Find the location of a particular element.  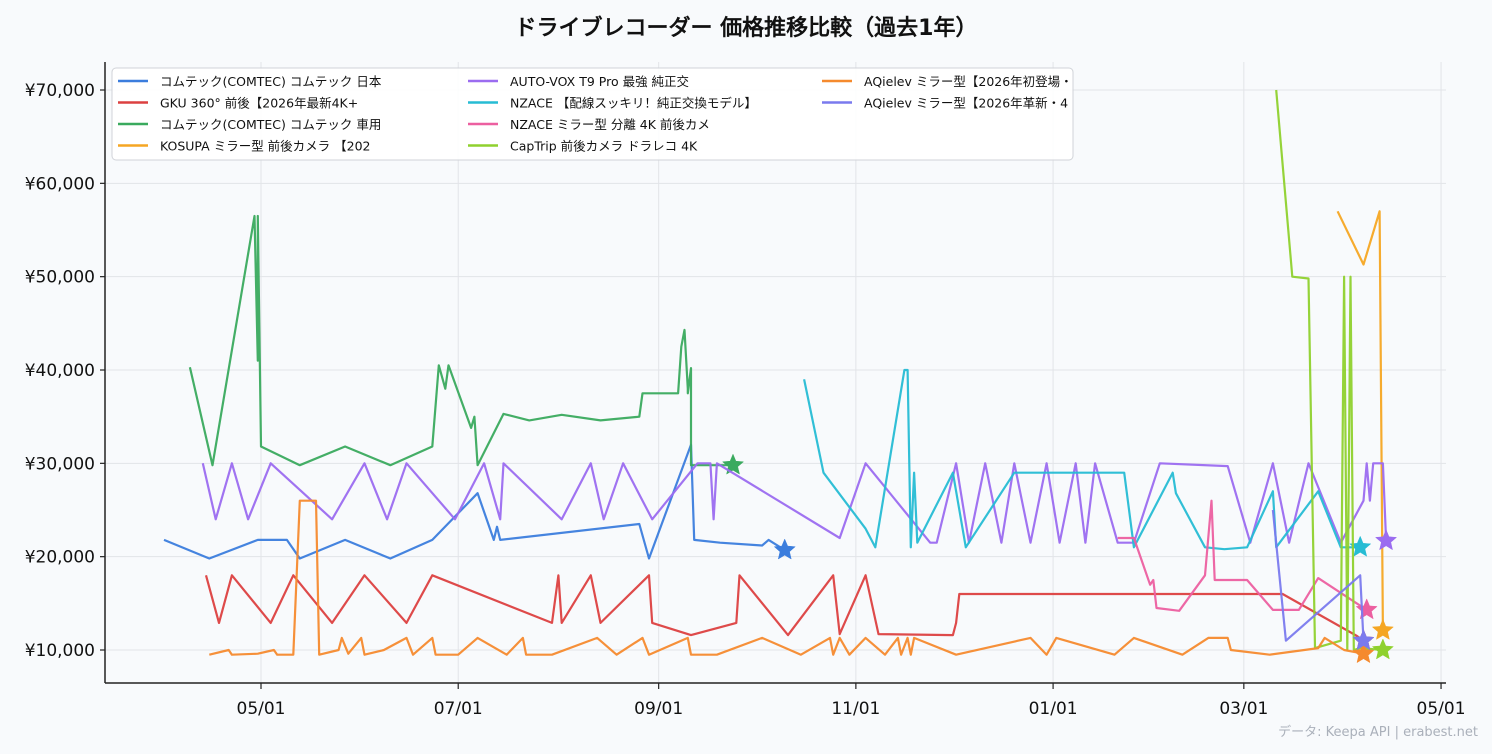

legend-label: GKU 360° 前後【2026年最新4K+ is located at coordinates (259, 103).